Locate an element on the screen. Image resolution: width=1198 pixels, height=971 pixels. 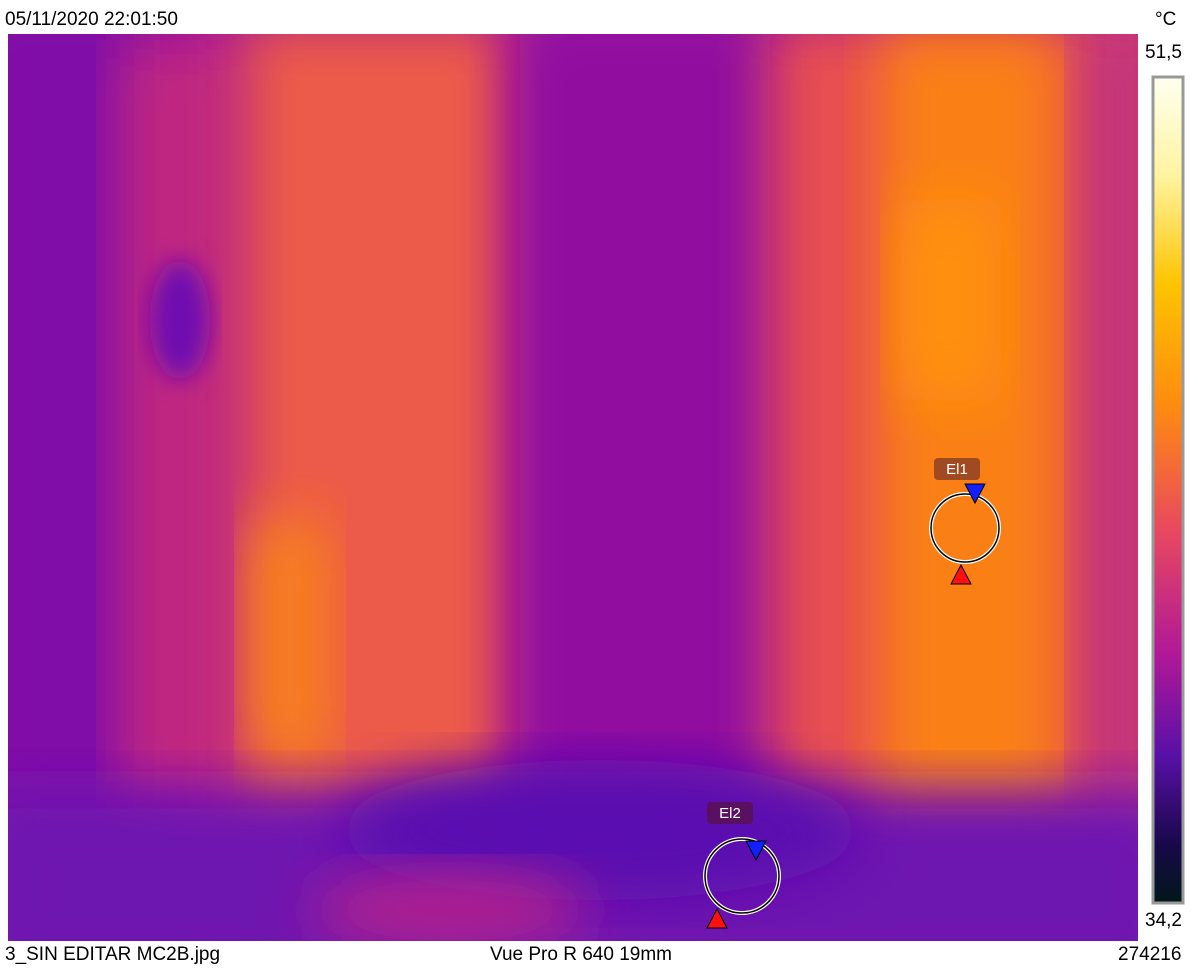
scale-min: 34,2 is located at coordinates (1163, 920).